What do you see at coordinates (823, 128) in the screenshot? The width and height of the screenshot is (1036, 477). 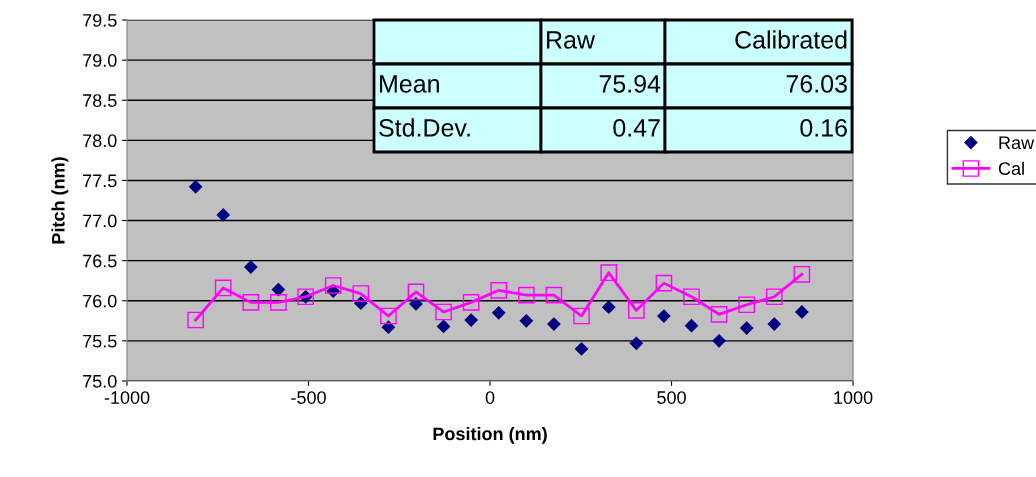 I see `annotation: 0.16` at bounding box center [823, 128].